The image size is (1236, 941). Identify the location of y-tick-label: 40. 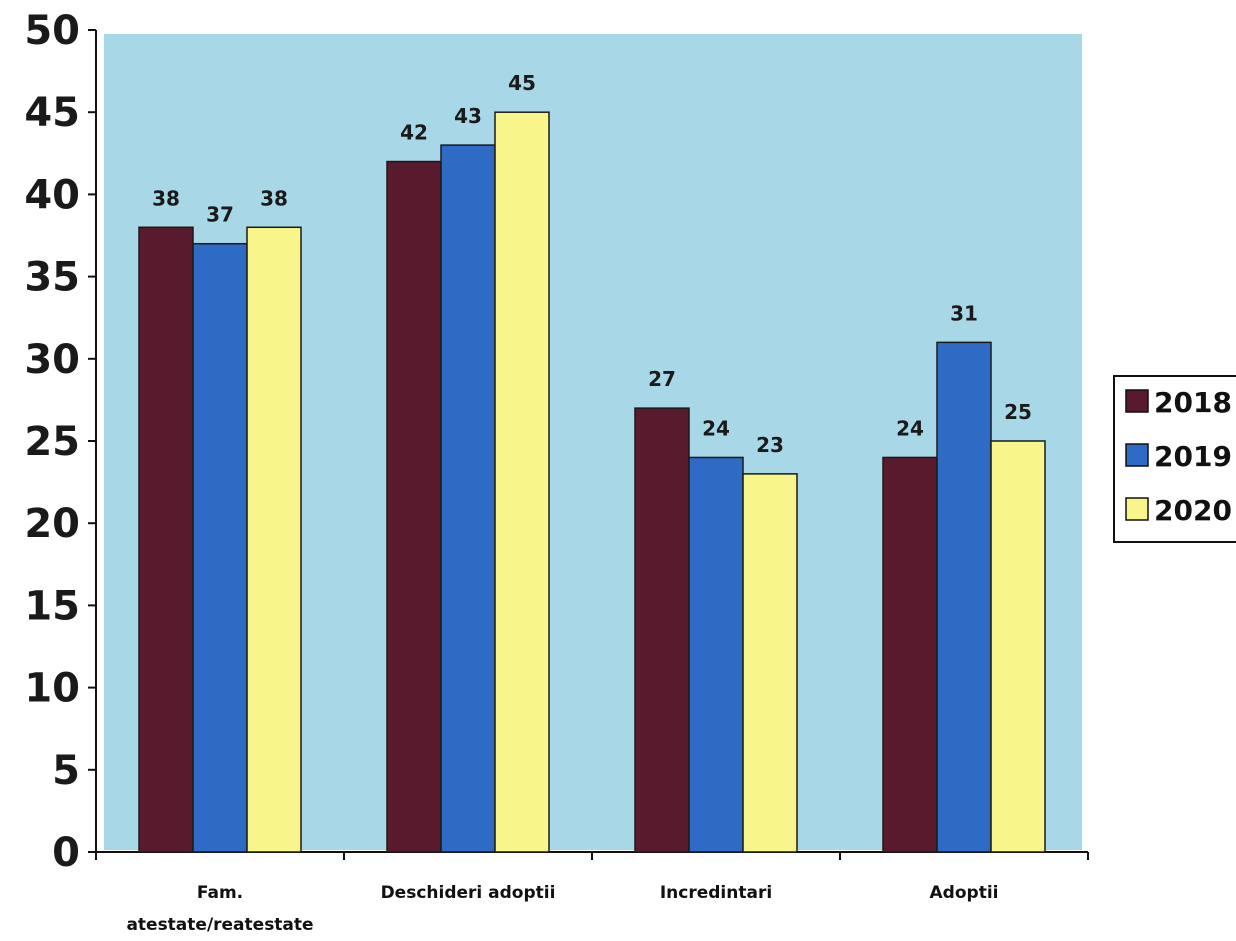
(52, 195).